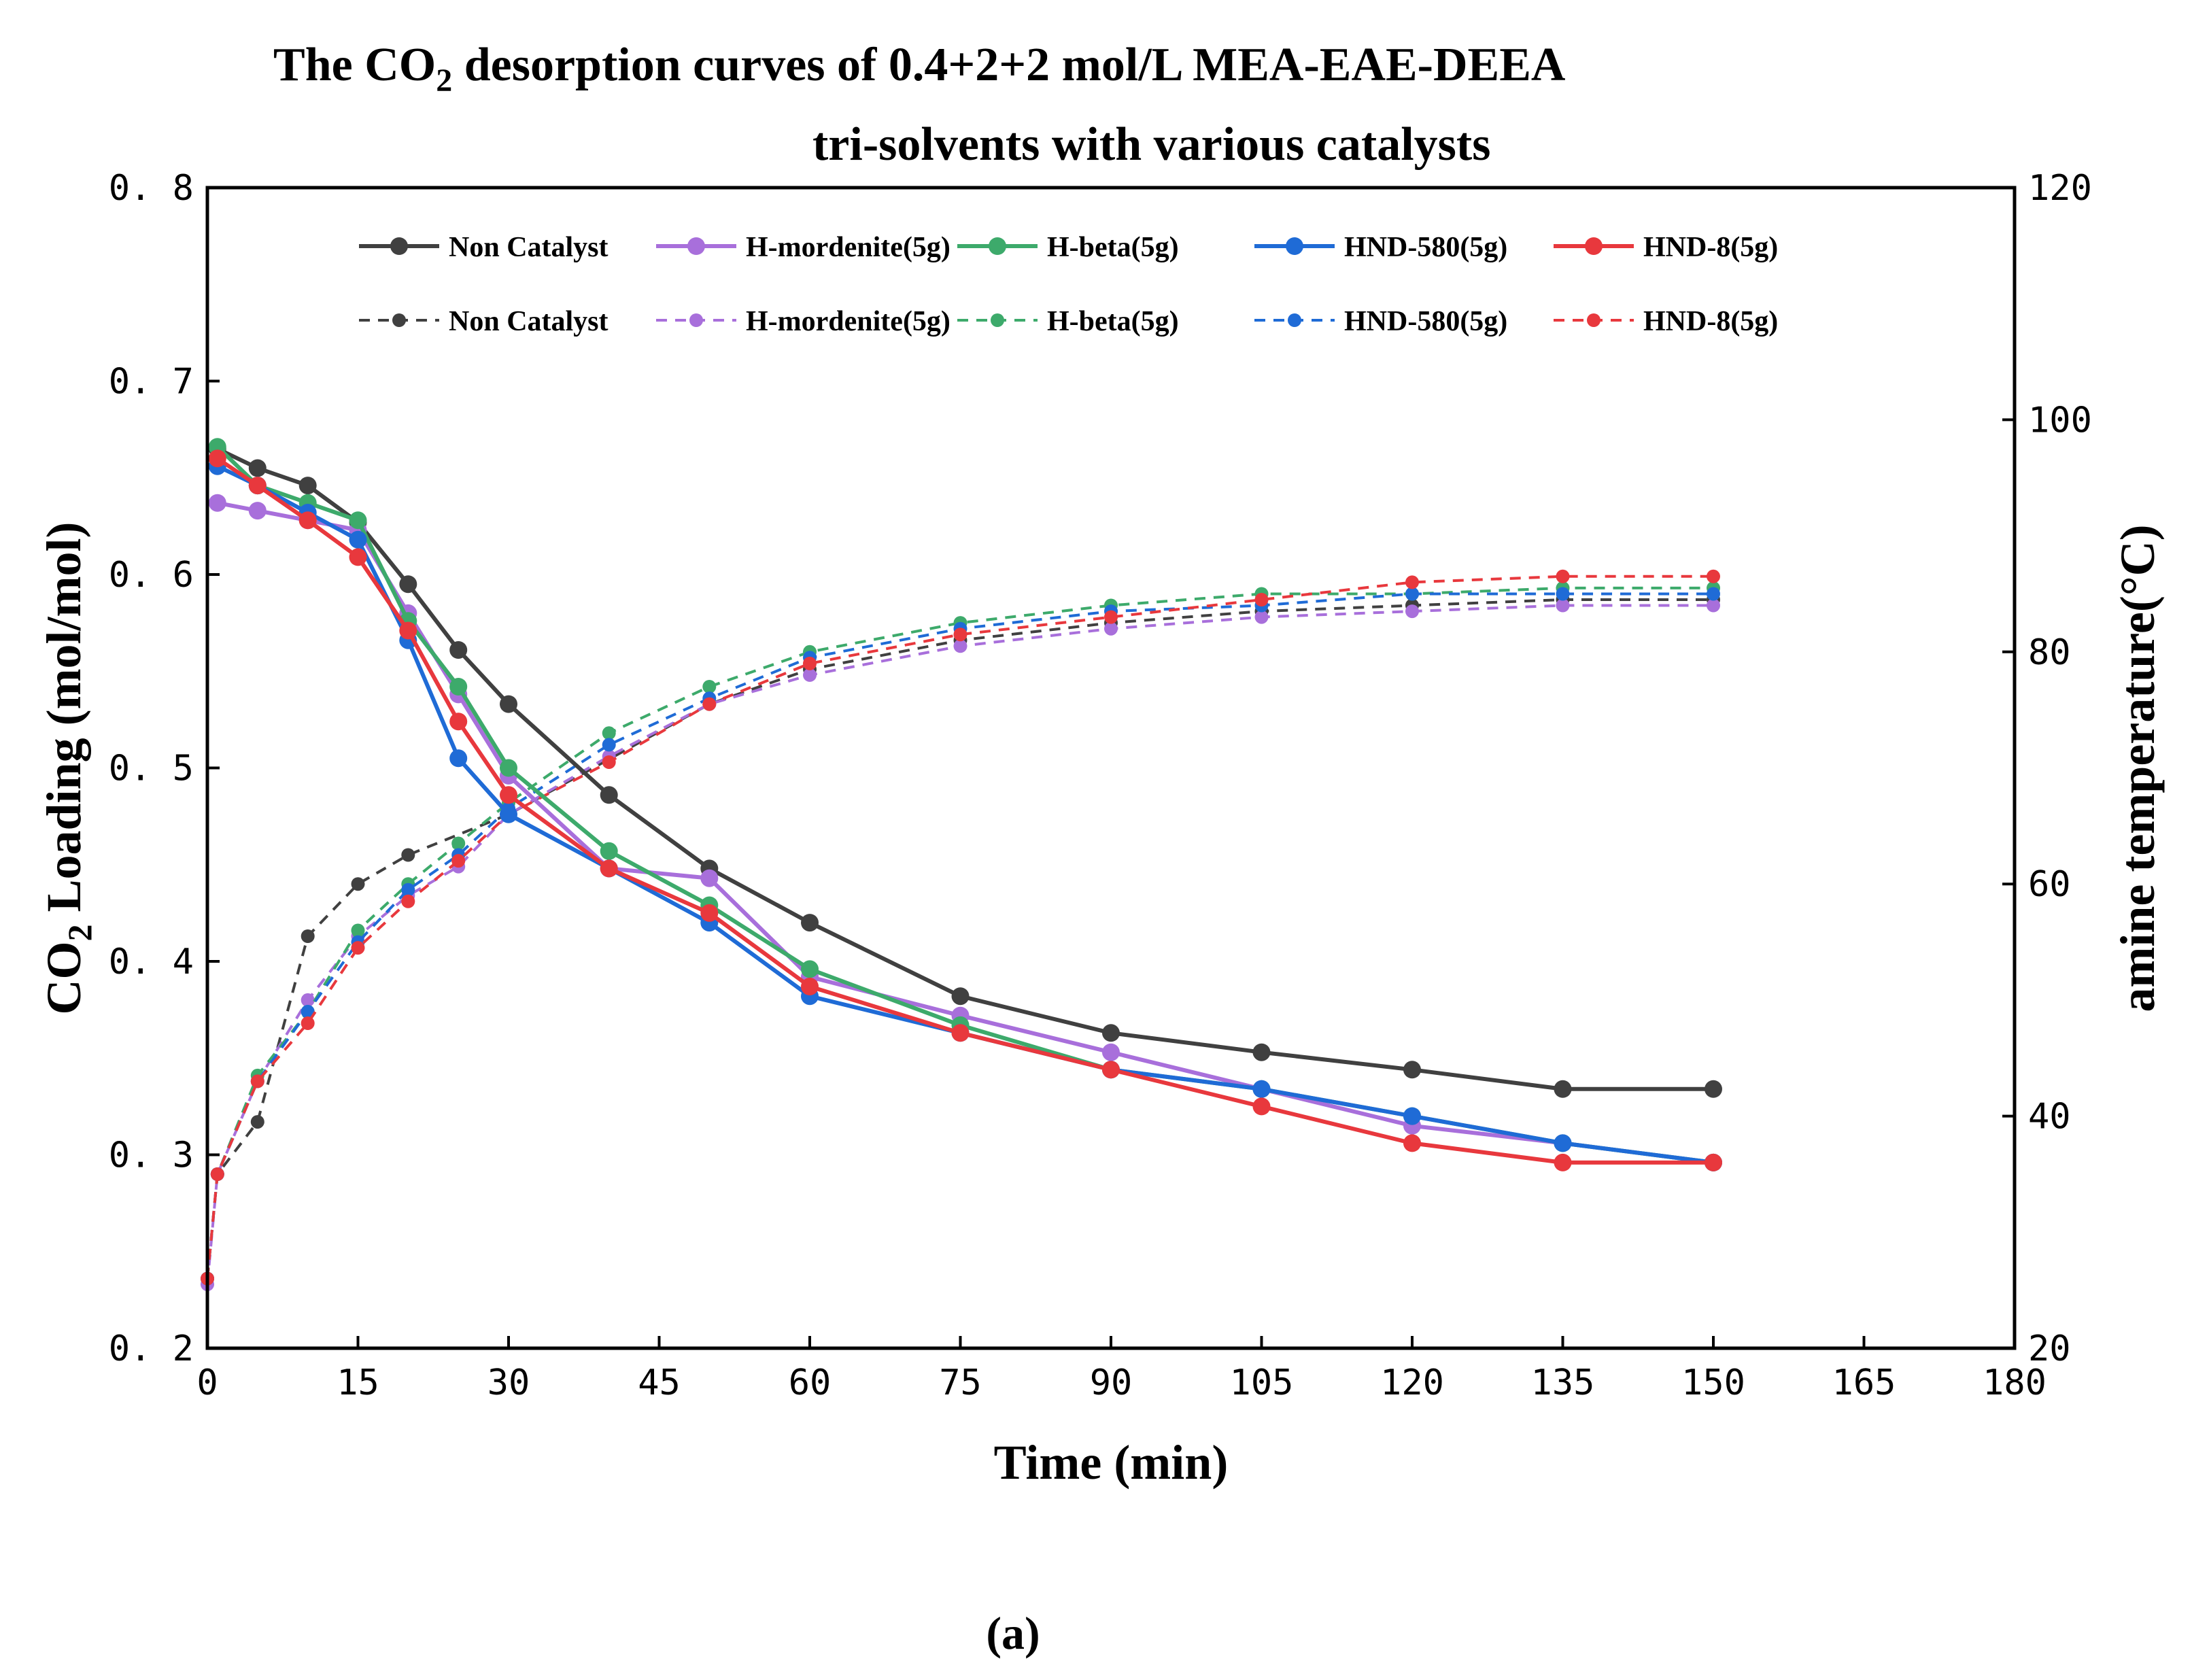 The width and height of the screenshot is (2192, 1680). Describe the element at coordinates (151, 962) in the screenshot. I see `y-tick-label: 0. 4` at that location.